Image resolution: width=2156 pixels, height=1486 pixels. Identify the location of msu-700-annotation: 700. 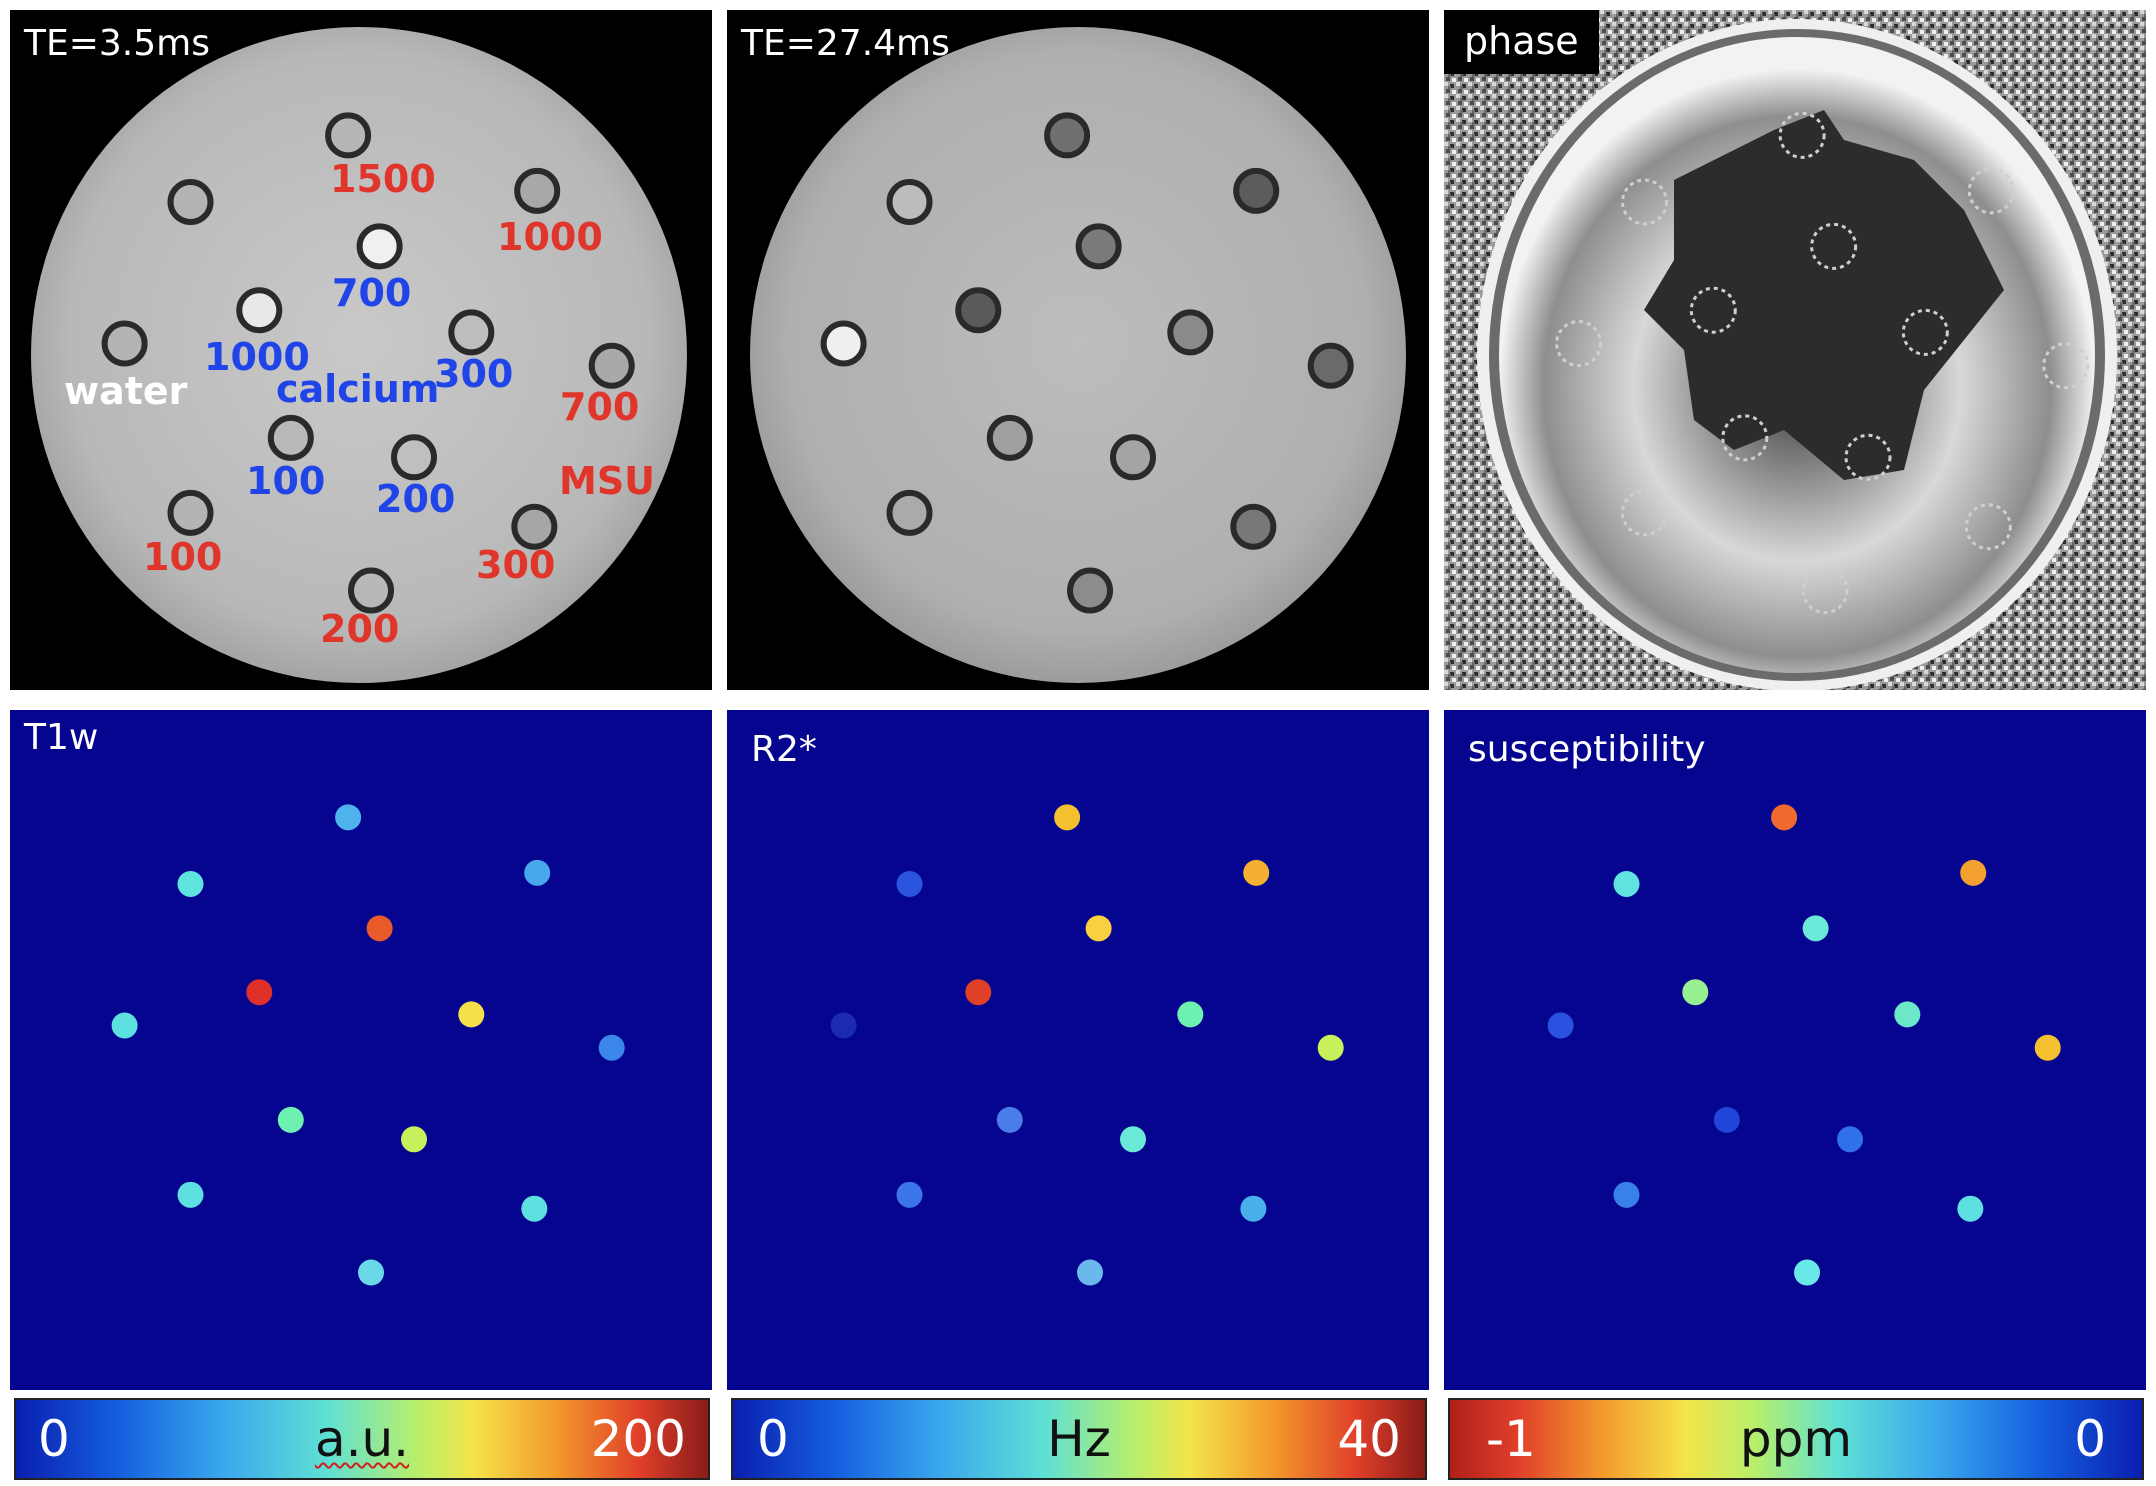
(600, 407).